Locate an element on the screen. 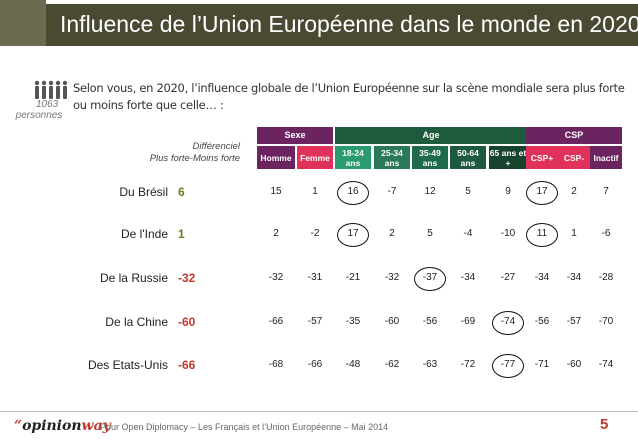 Image resolution: width=638 pixels, height=442 pixels. opinionway-logo: “opinionway is located at coordinates (62, 426).